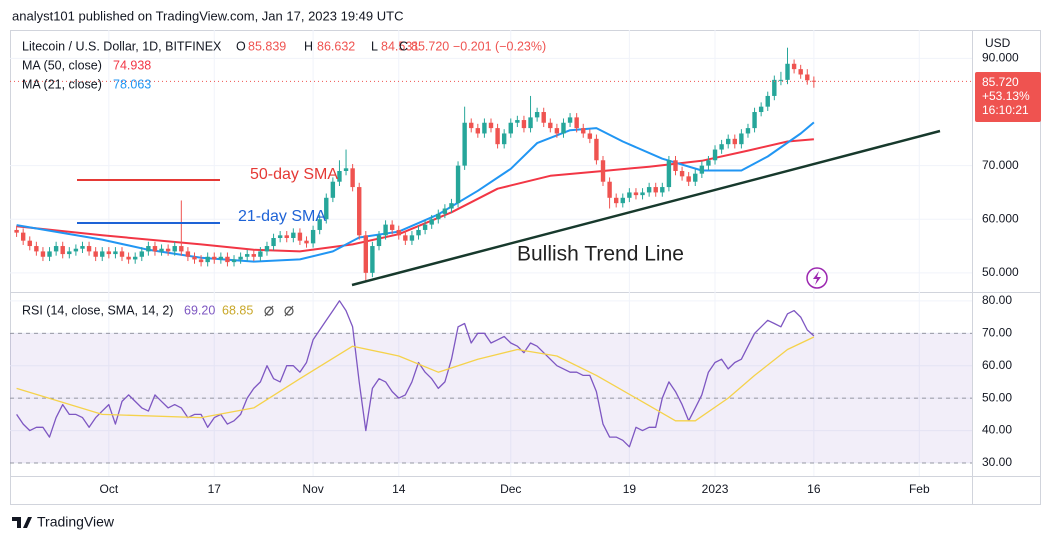 Image resolution: width=1052 pixels, height=542 pixels. What do you see at coordinates (132, 65) in the screenshot?
I see `ma-legend-value: 74.938` at bounding box center [132, 65].